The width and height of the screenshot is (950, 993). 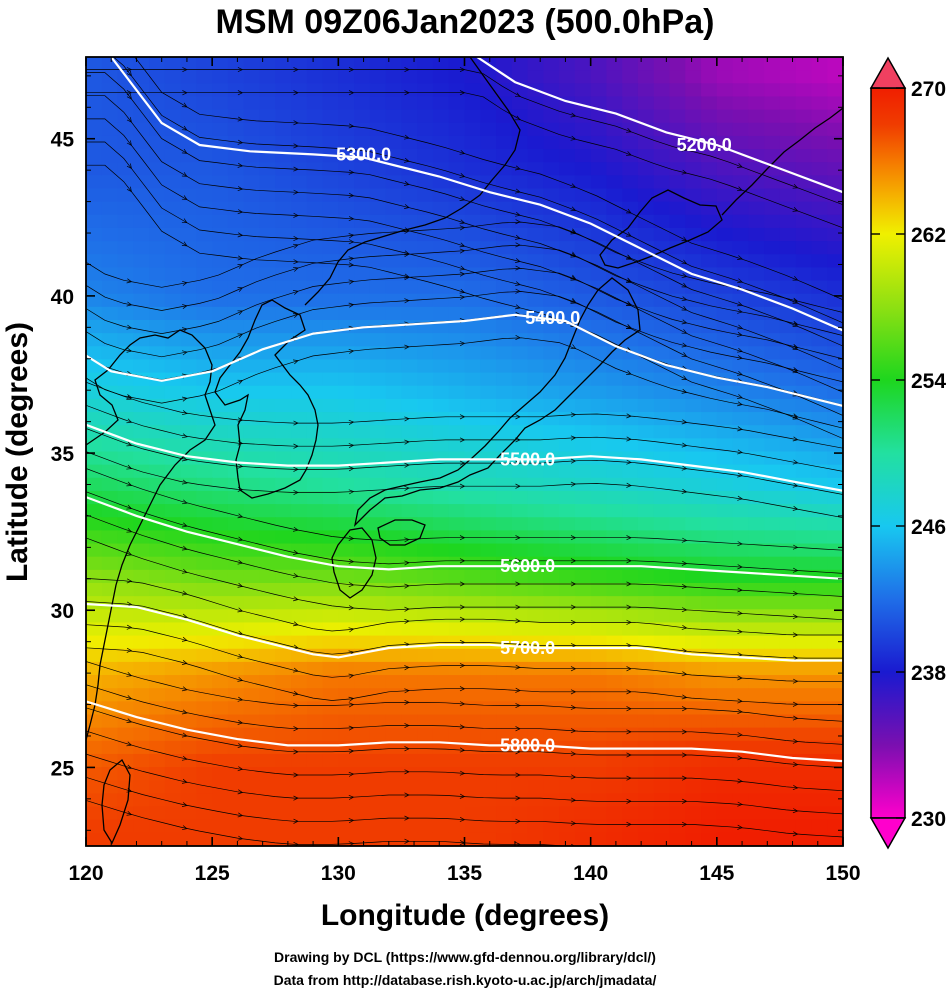 I want to click on x-tick-label: 125, so click(x=212, y=873).